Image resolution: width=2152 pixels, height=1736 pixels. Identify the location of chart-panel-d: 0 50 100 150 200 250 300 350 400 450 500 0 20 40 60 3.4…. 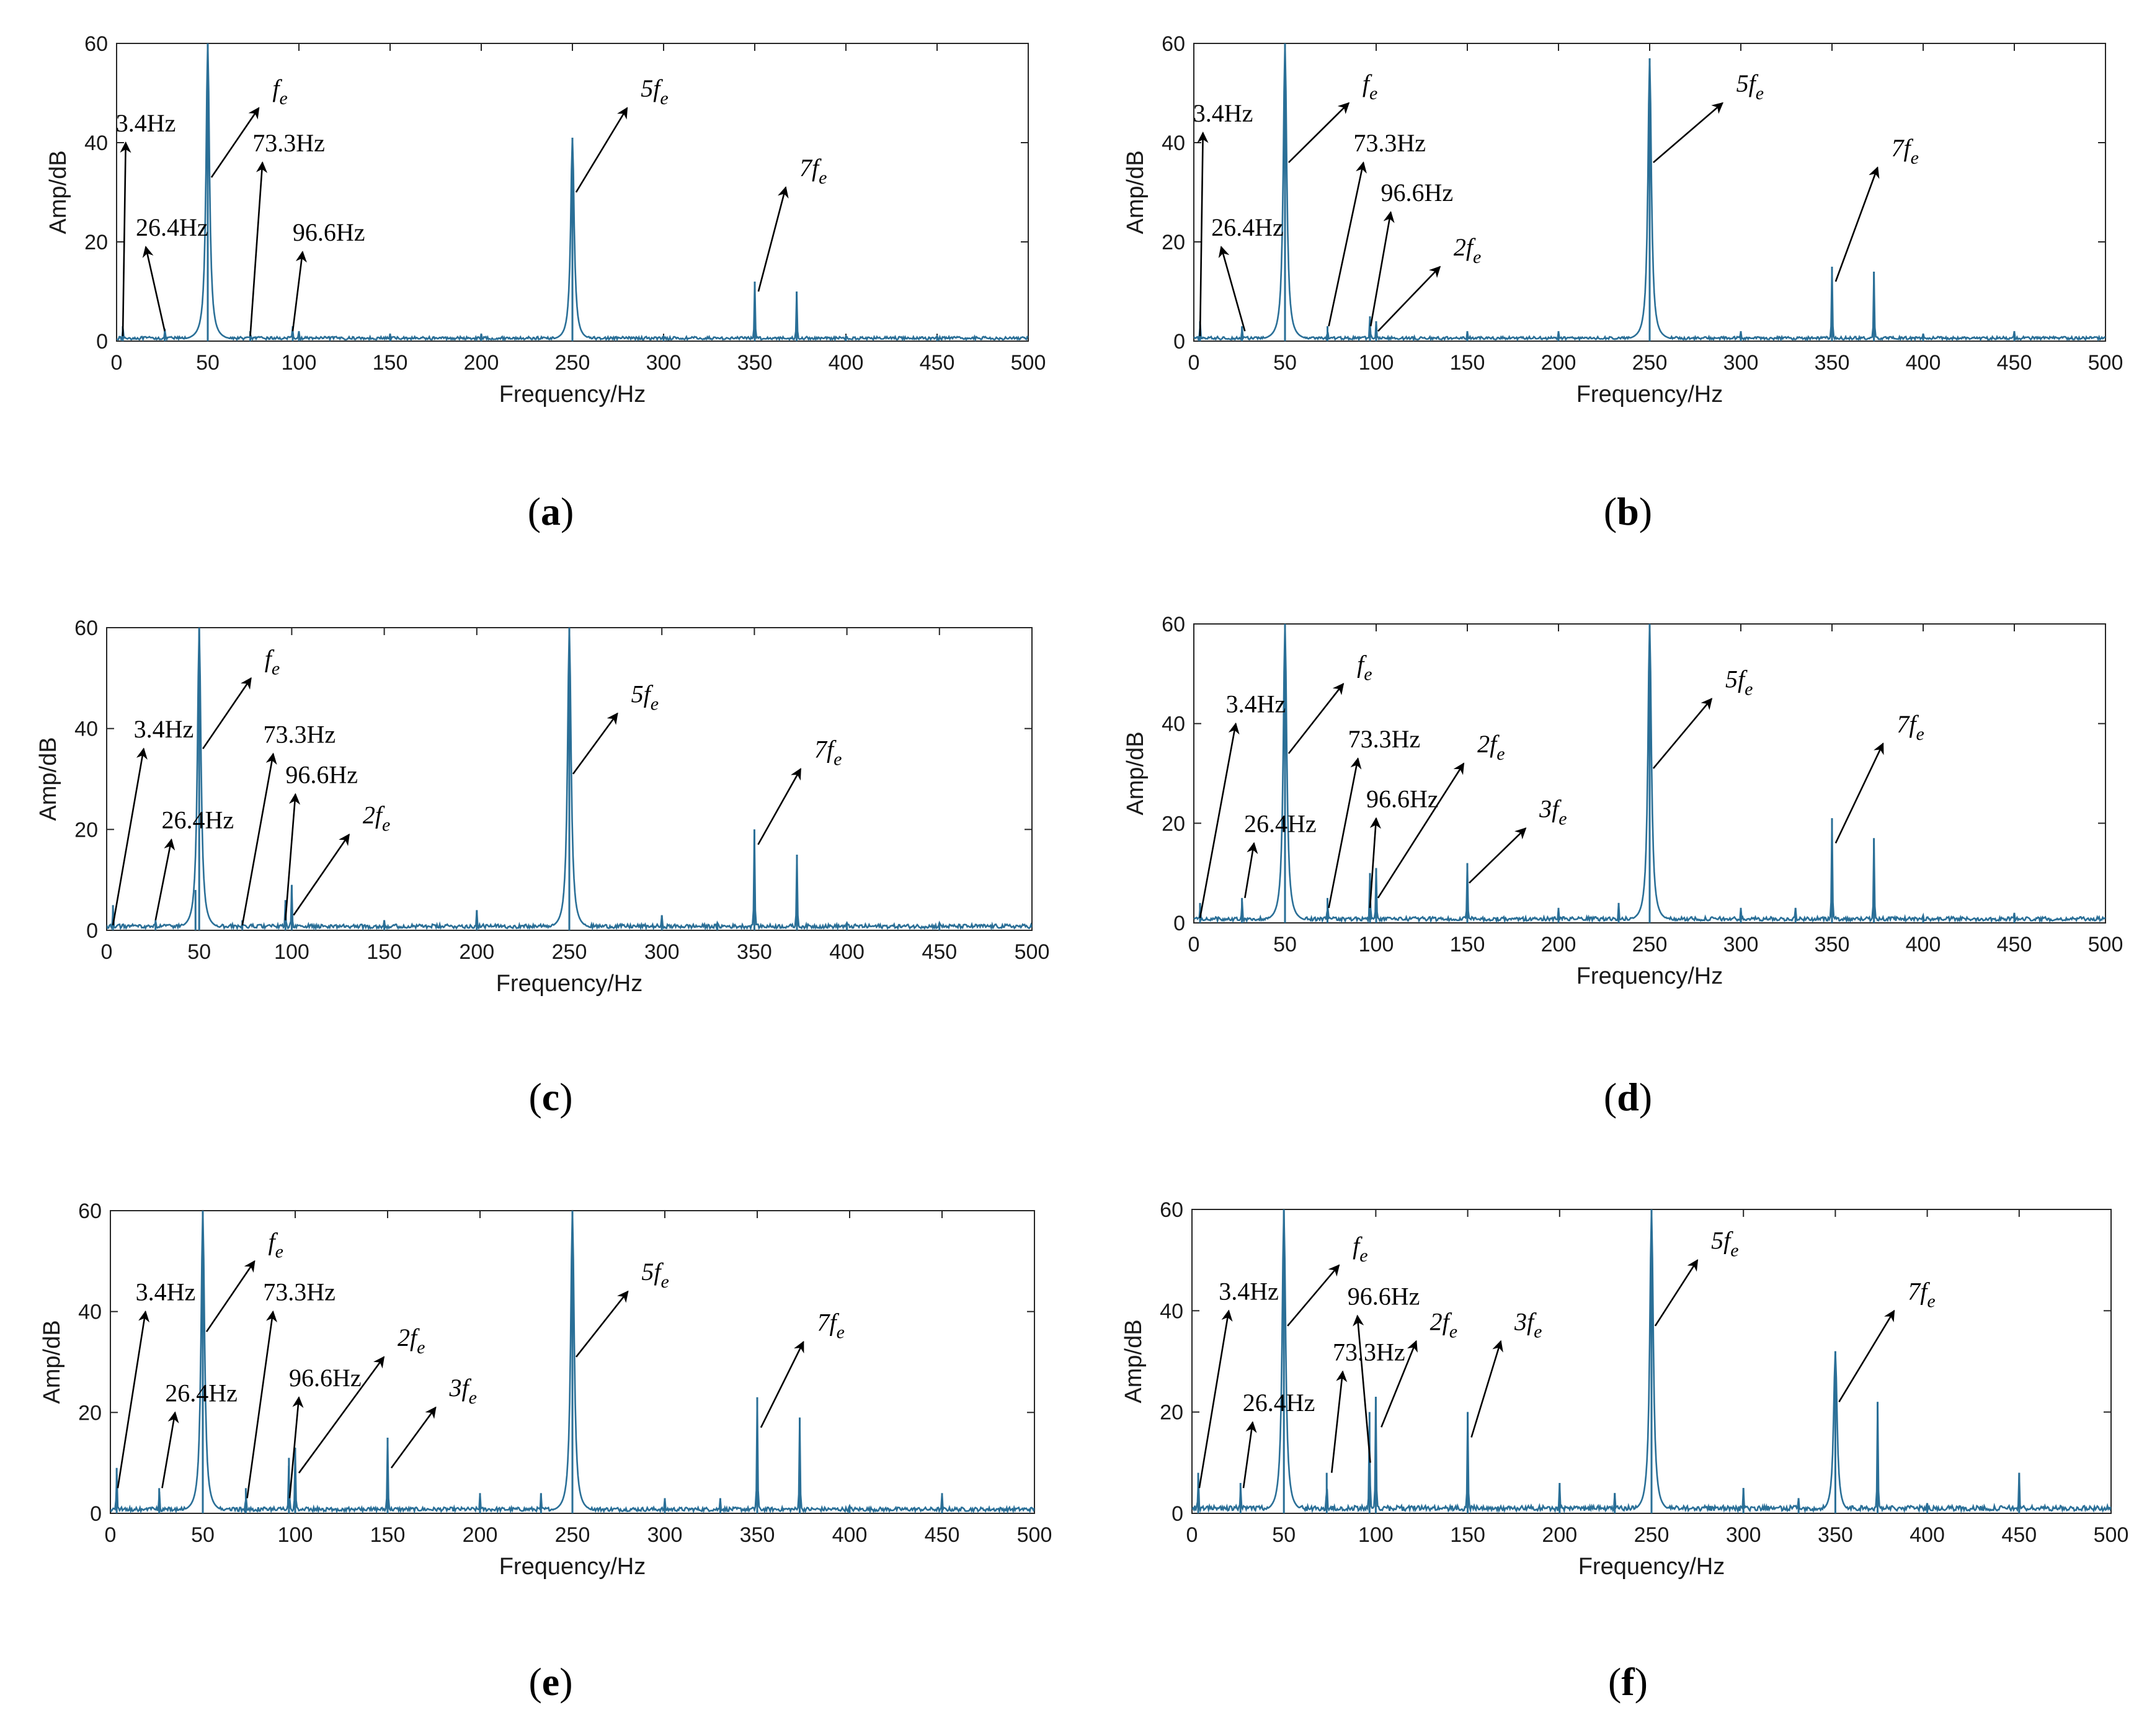
(1623, 866).